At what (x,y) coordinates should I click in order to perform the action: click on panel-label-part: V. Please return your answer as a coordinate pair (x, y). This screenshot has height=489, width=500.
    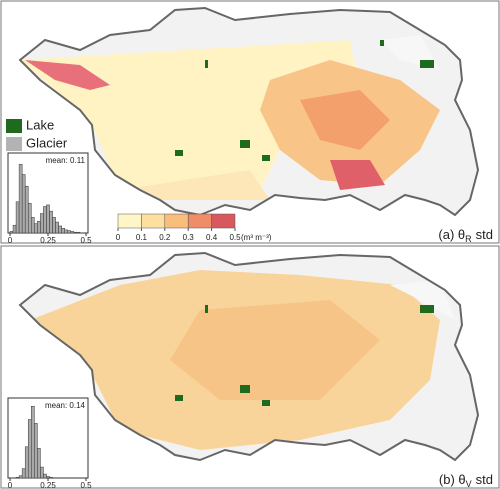
    Looking at the image, I should click on (469, 484).